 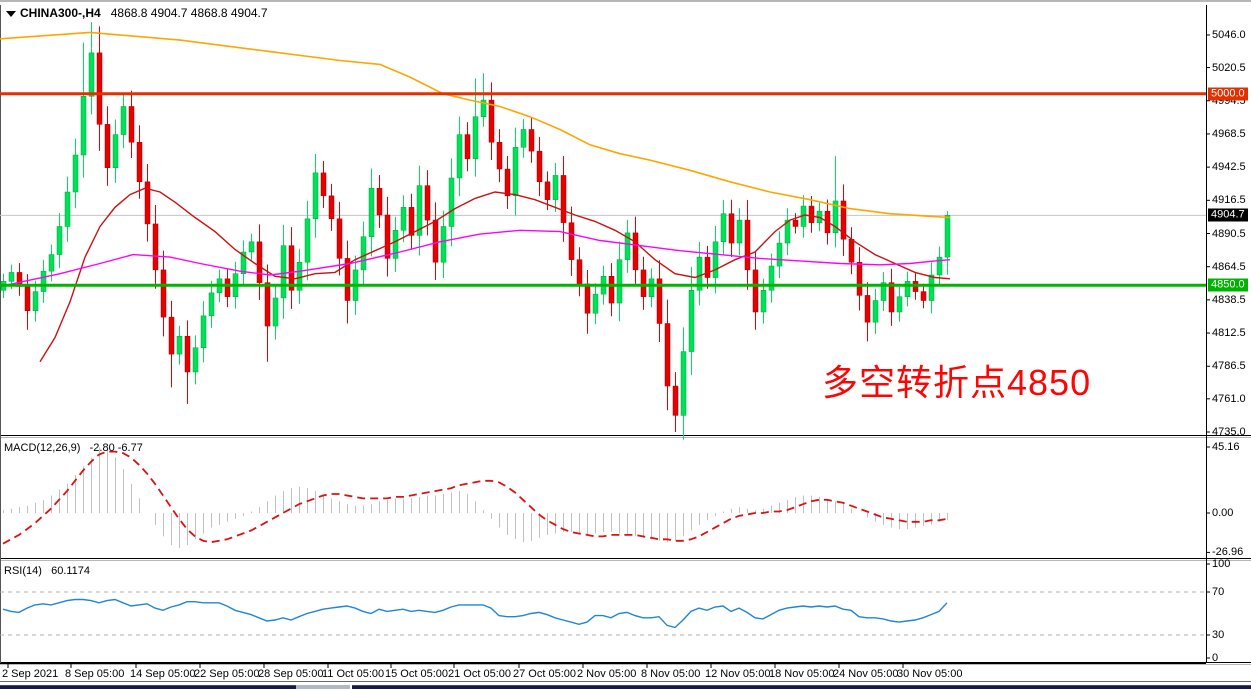 I want to click on price-axis-label: 4968.5, so click(x=1229, y=133).